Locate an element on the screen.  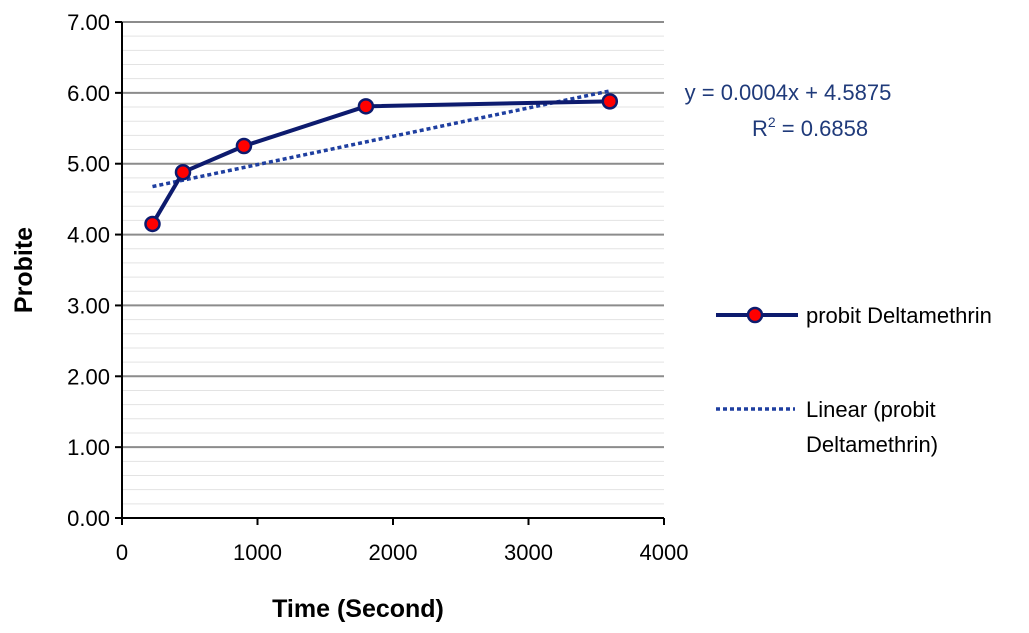
x-tick-label: 1000 is located at coordinates (257, 552).